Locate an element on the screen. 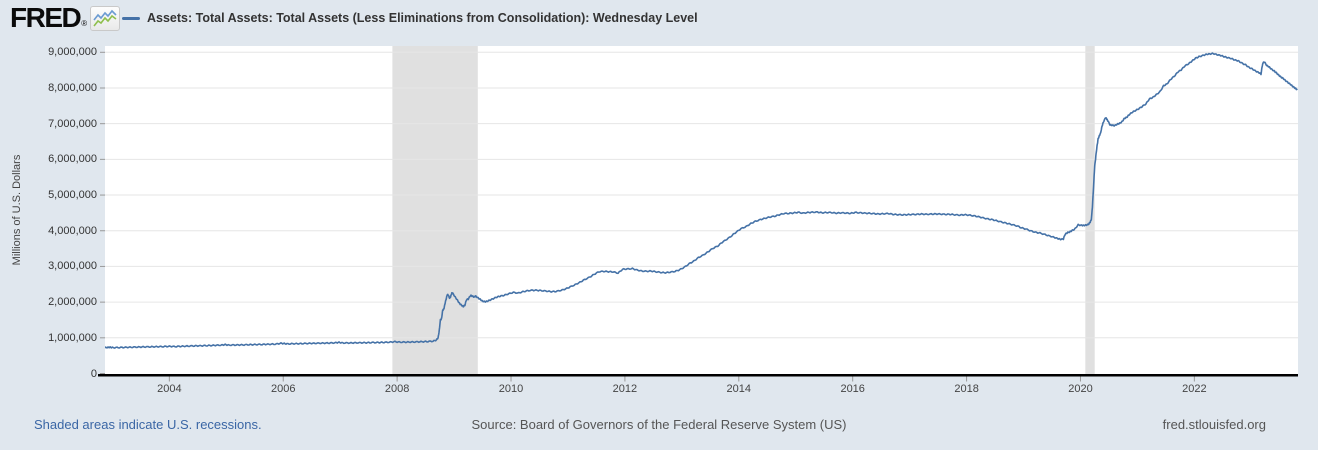  x-tick-label: 2004 is located at coordinates (169, 389).